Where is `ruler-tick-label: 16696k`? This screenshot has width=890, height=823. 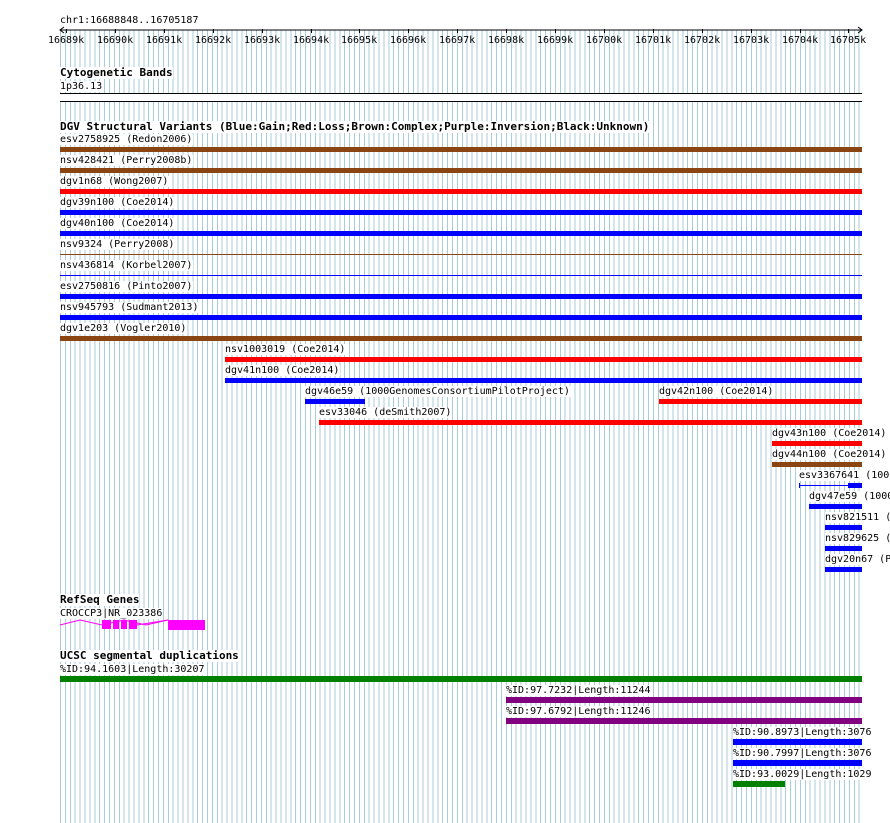 ruler-tick-label: 16696k is located at coordinates (408, 40).